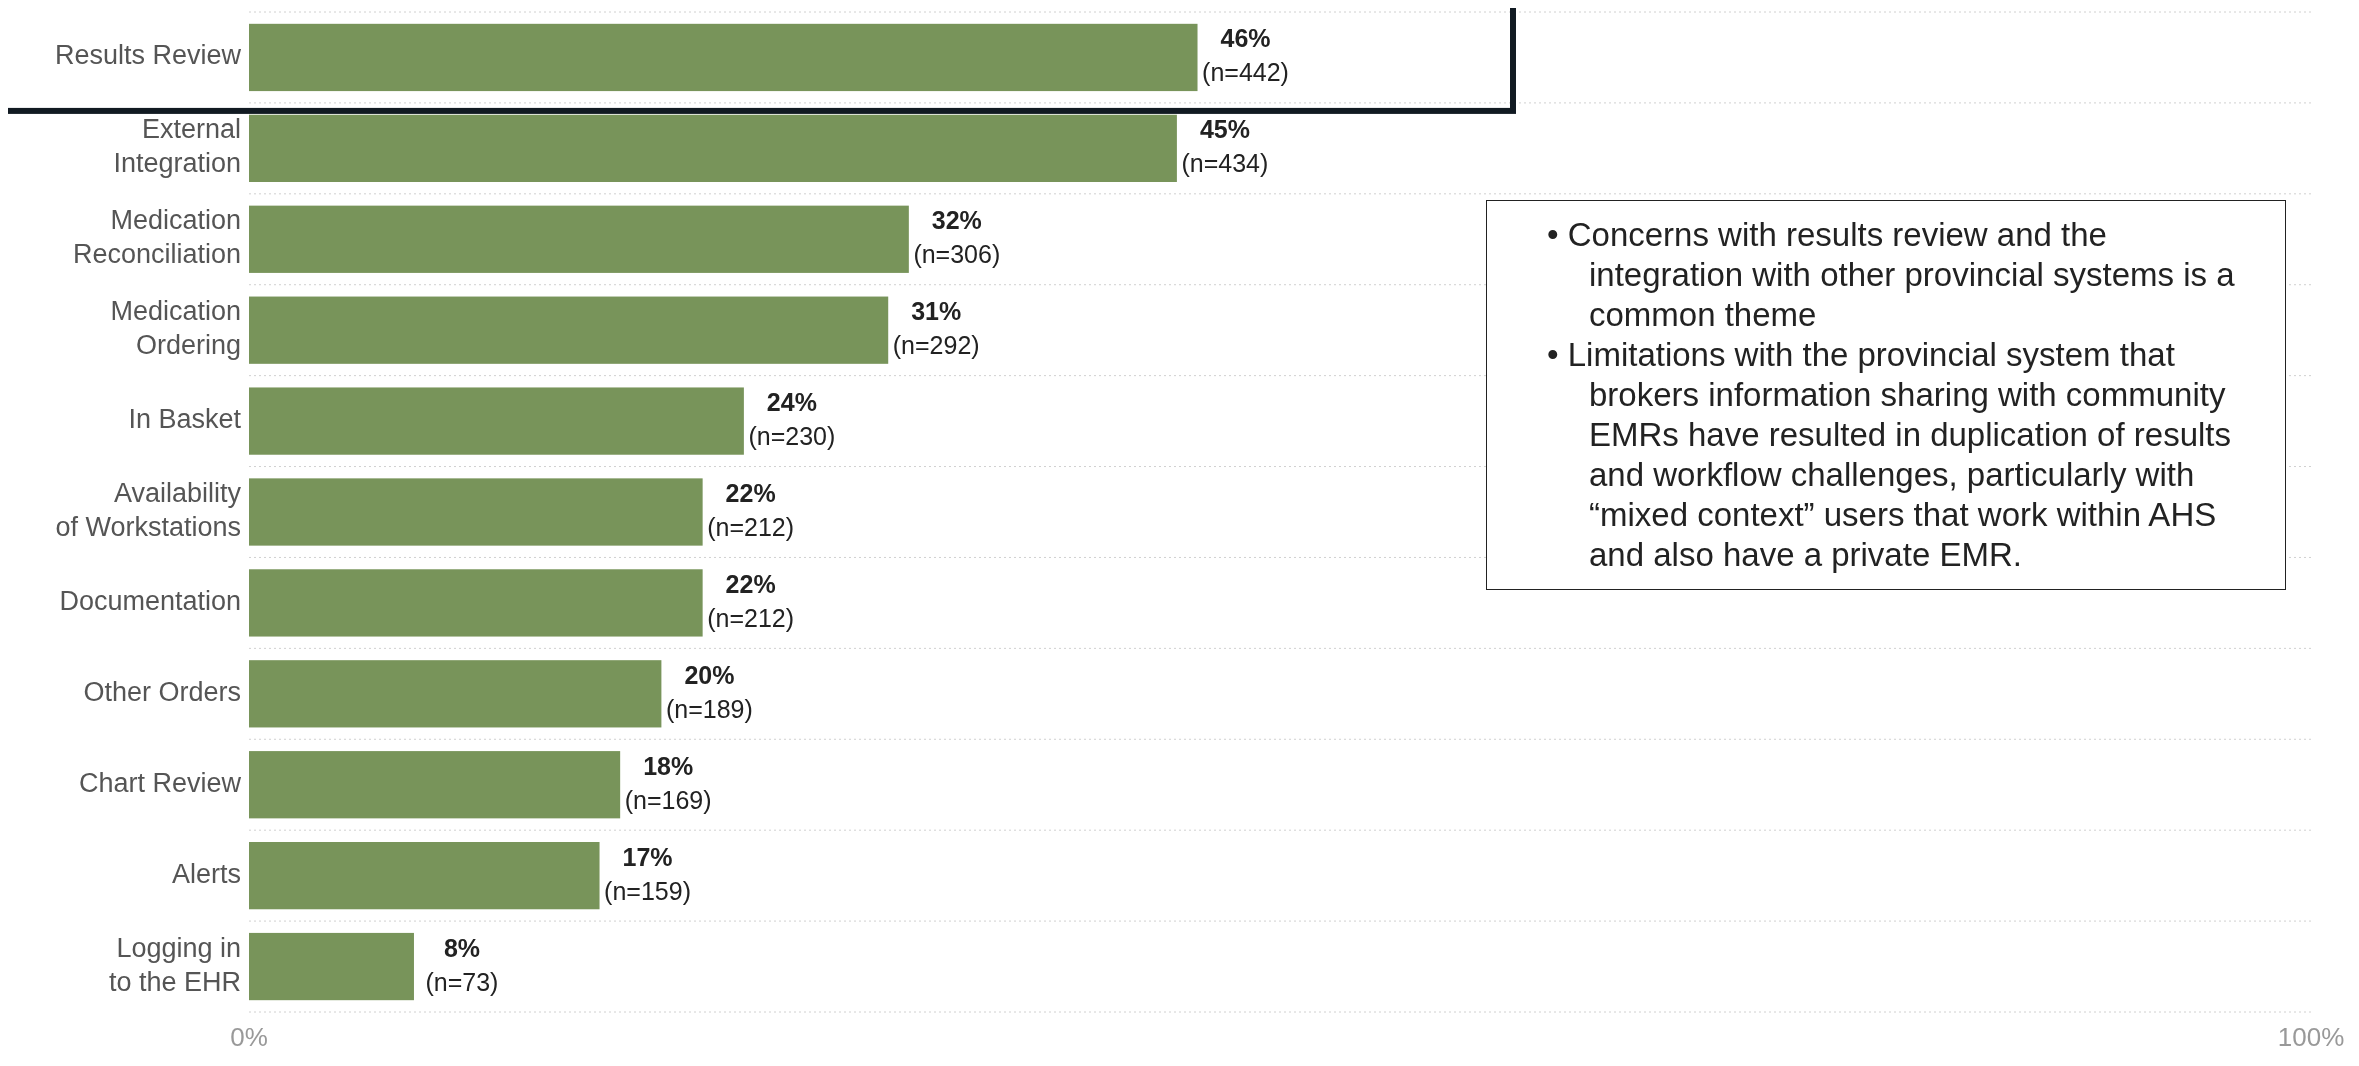  What do you see at coordinates (148, 55) in the screenshot?
I see `y-tick-label: Results Review` at bounding box center [148, 55].